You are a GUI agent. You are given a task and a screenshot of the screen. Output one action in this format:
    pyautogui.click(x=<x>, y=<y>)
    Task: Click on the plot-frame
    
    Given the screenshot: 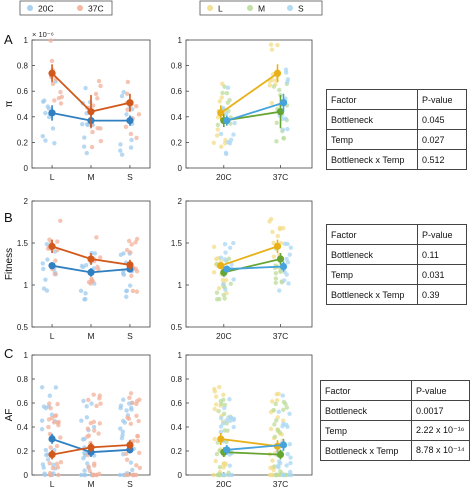 What is the action you would take?
    pyautogui.click(x=249, y=264)
    